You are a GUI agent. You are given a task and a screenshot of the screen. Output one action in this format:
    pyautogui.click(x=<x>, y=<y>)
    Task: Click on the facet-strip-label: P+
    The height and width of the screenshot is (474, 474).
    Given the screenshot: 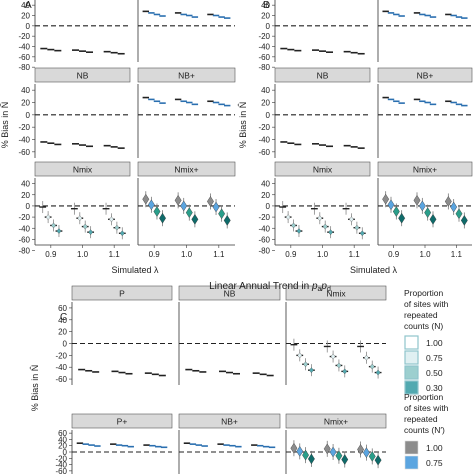 What is the action you would take?
    pyautogui.click(x=122, y=422)
    